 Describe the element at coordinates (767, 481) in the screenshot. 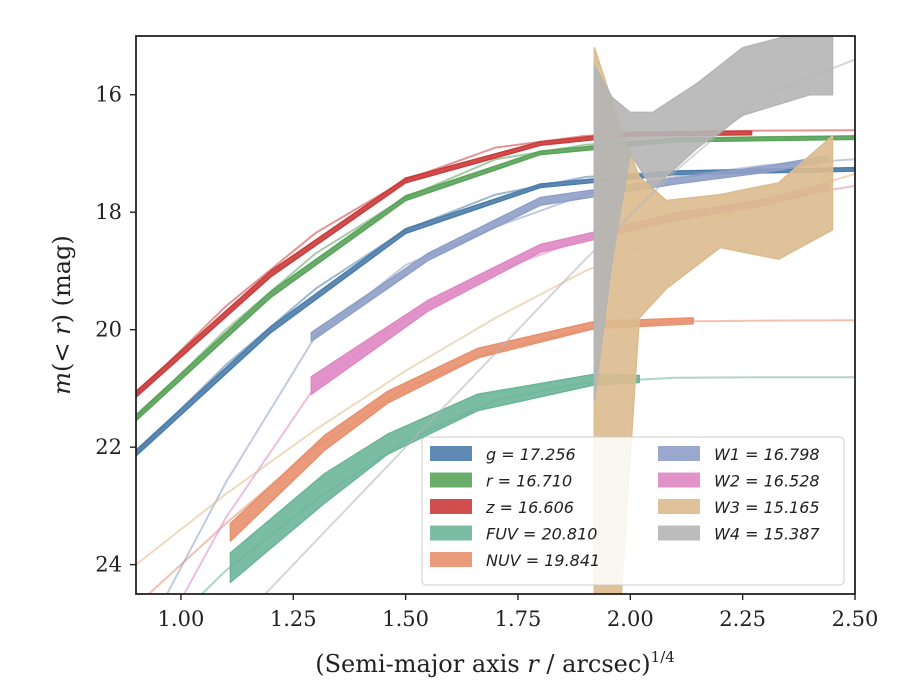

I see `legend-label-w2: W2 = 16.528` at that location.